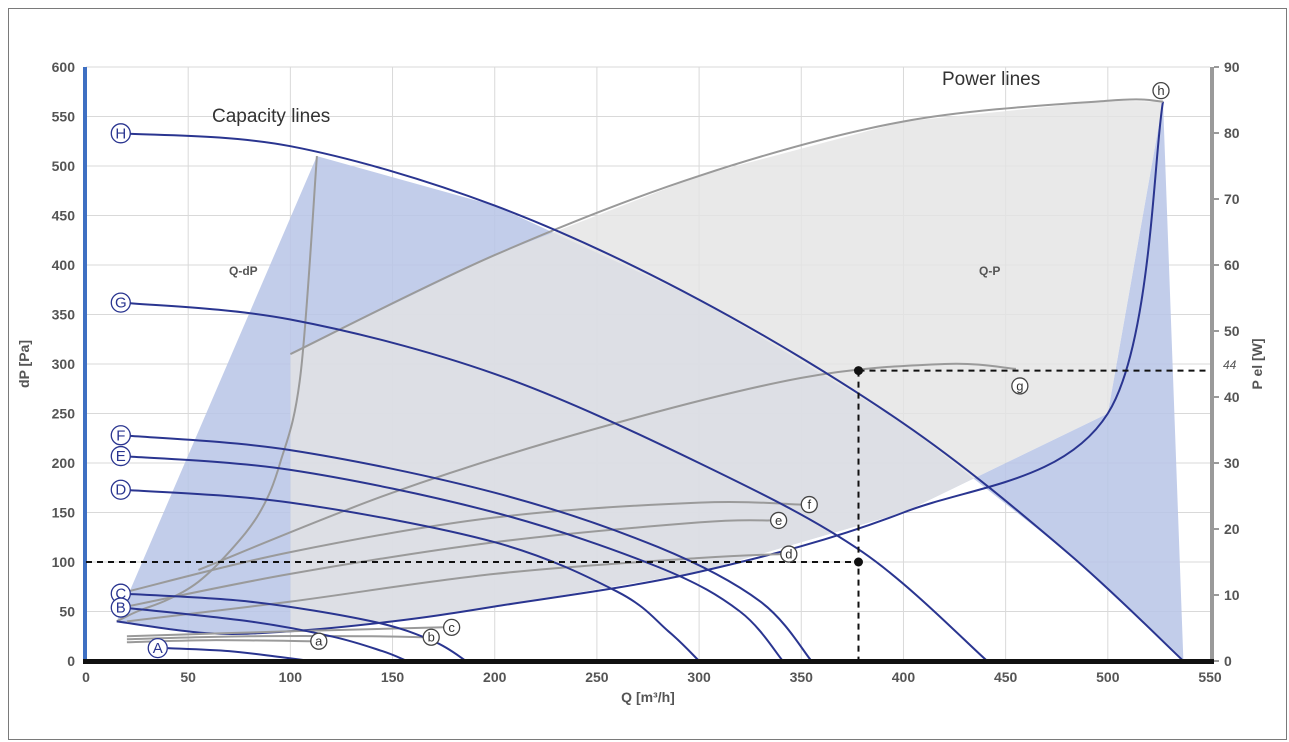 The image size is (1289, 742). I want to click on power-label-c-text: c, so click(451, 627).